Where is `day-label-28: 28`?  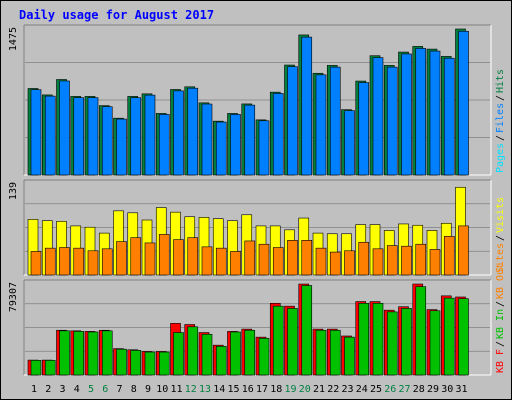 day-label-28: 28 is located at coordinates (419, 389).